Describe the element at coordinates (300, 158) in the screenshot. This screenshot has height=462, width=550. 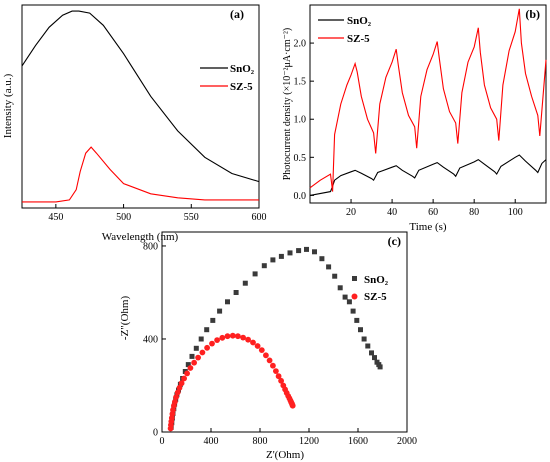
I see `panel-b-y-tick-label: 0.5` at that location.